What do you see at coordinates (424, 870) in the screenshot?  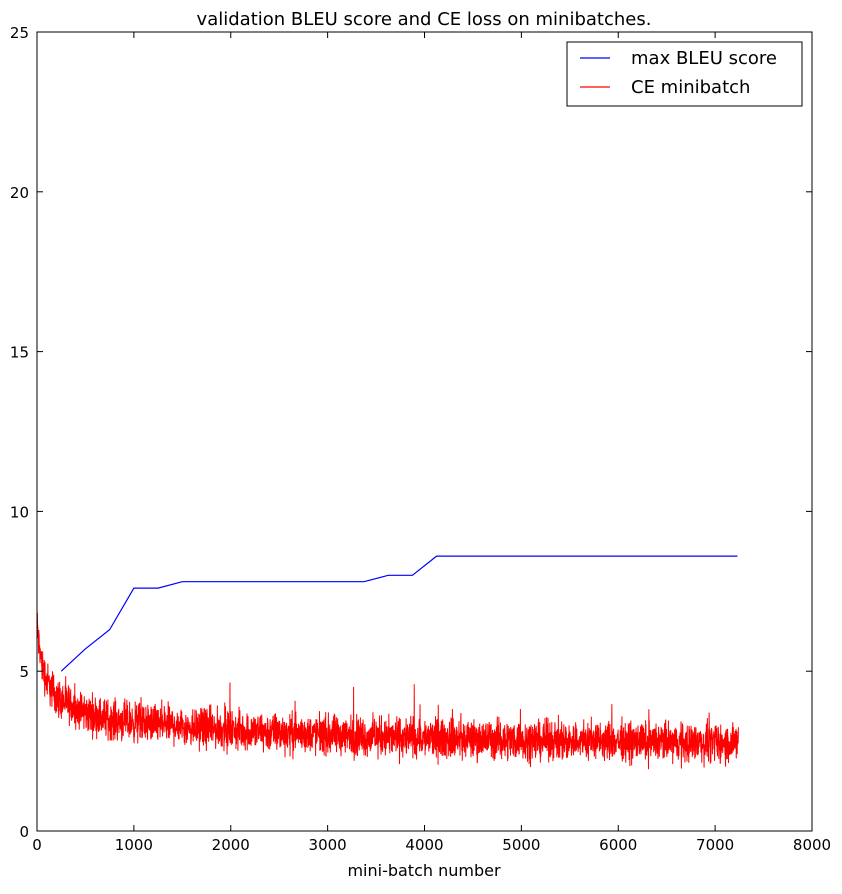 I see `x-axis-label: mini-batch number` at bounding box center [424, 870].